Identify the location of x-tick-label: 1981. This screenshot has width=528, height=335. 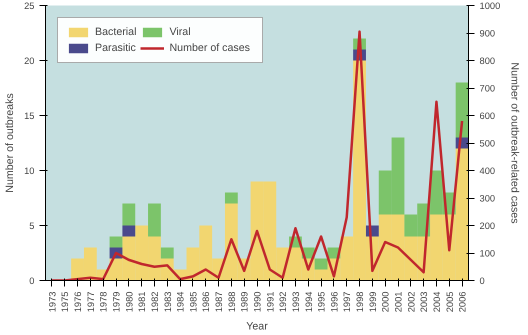
(142, 301).